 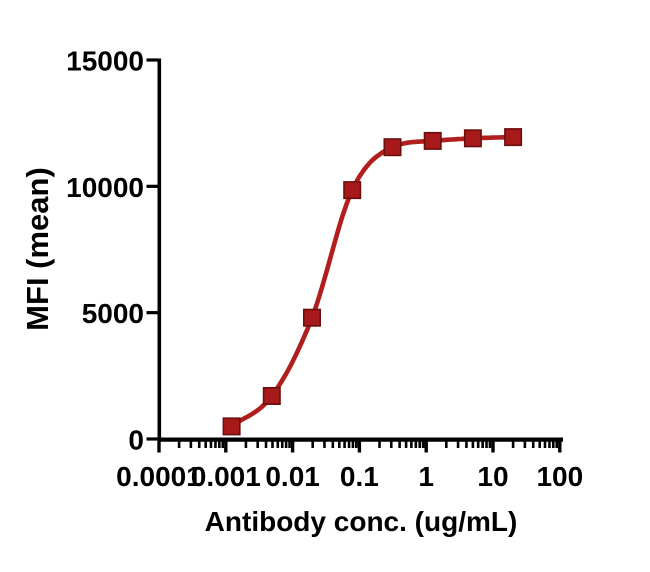 What do you see at coordinates (37, 249) in the screenshot?
I see `y-axis-title: MFI (mean)` at bounding box center [37, 249].